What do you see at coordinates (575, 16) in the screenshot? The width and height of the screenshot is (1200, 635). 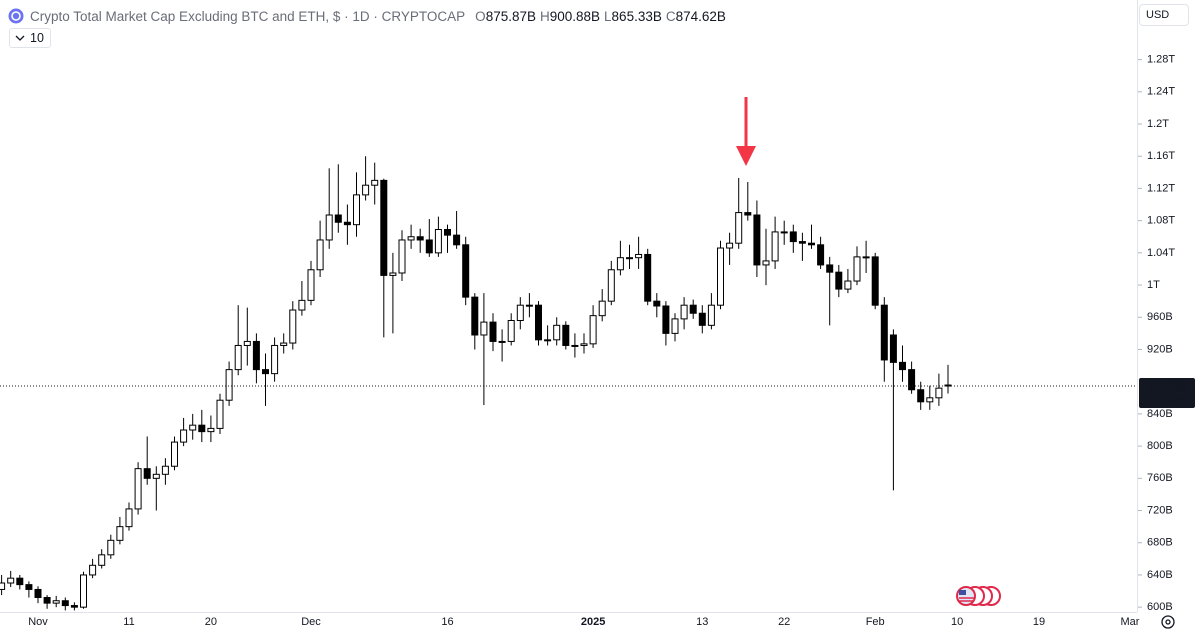 I see `ohlc-value: 900.88B` at bounding box center [575, 16].